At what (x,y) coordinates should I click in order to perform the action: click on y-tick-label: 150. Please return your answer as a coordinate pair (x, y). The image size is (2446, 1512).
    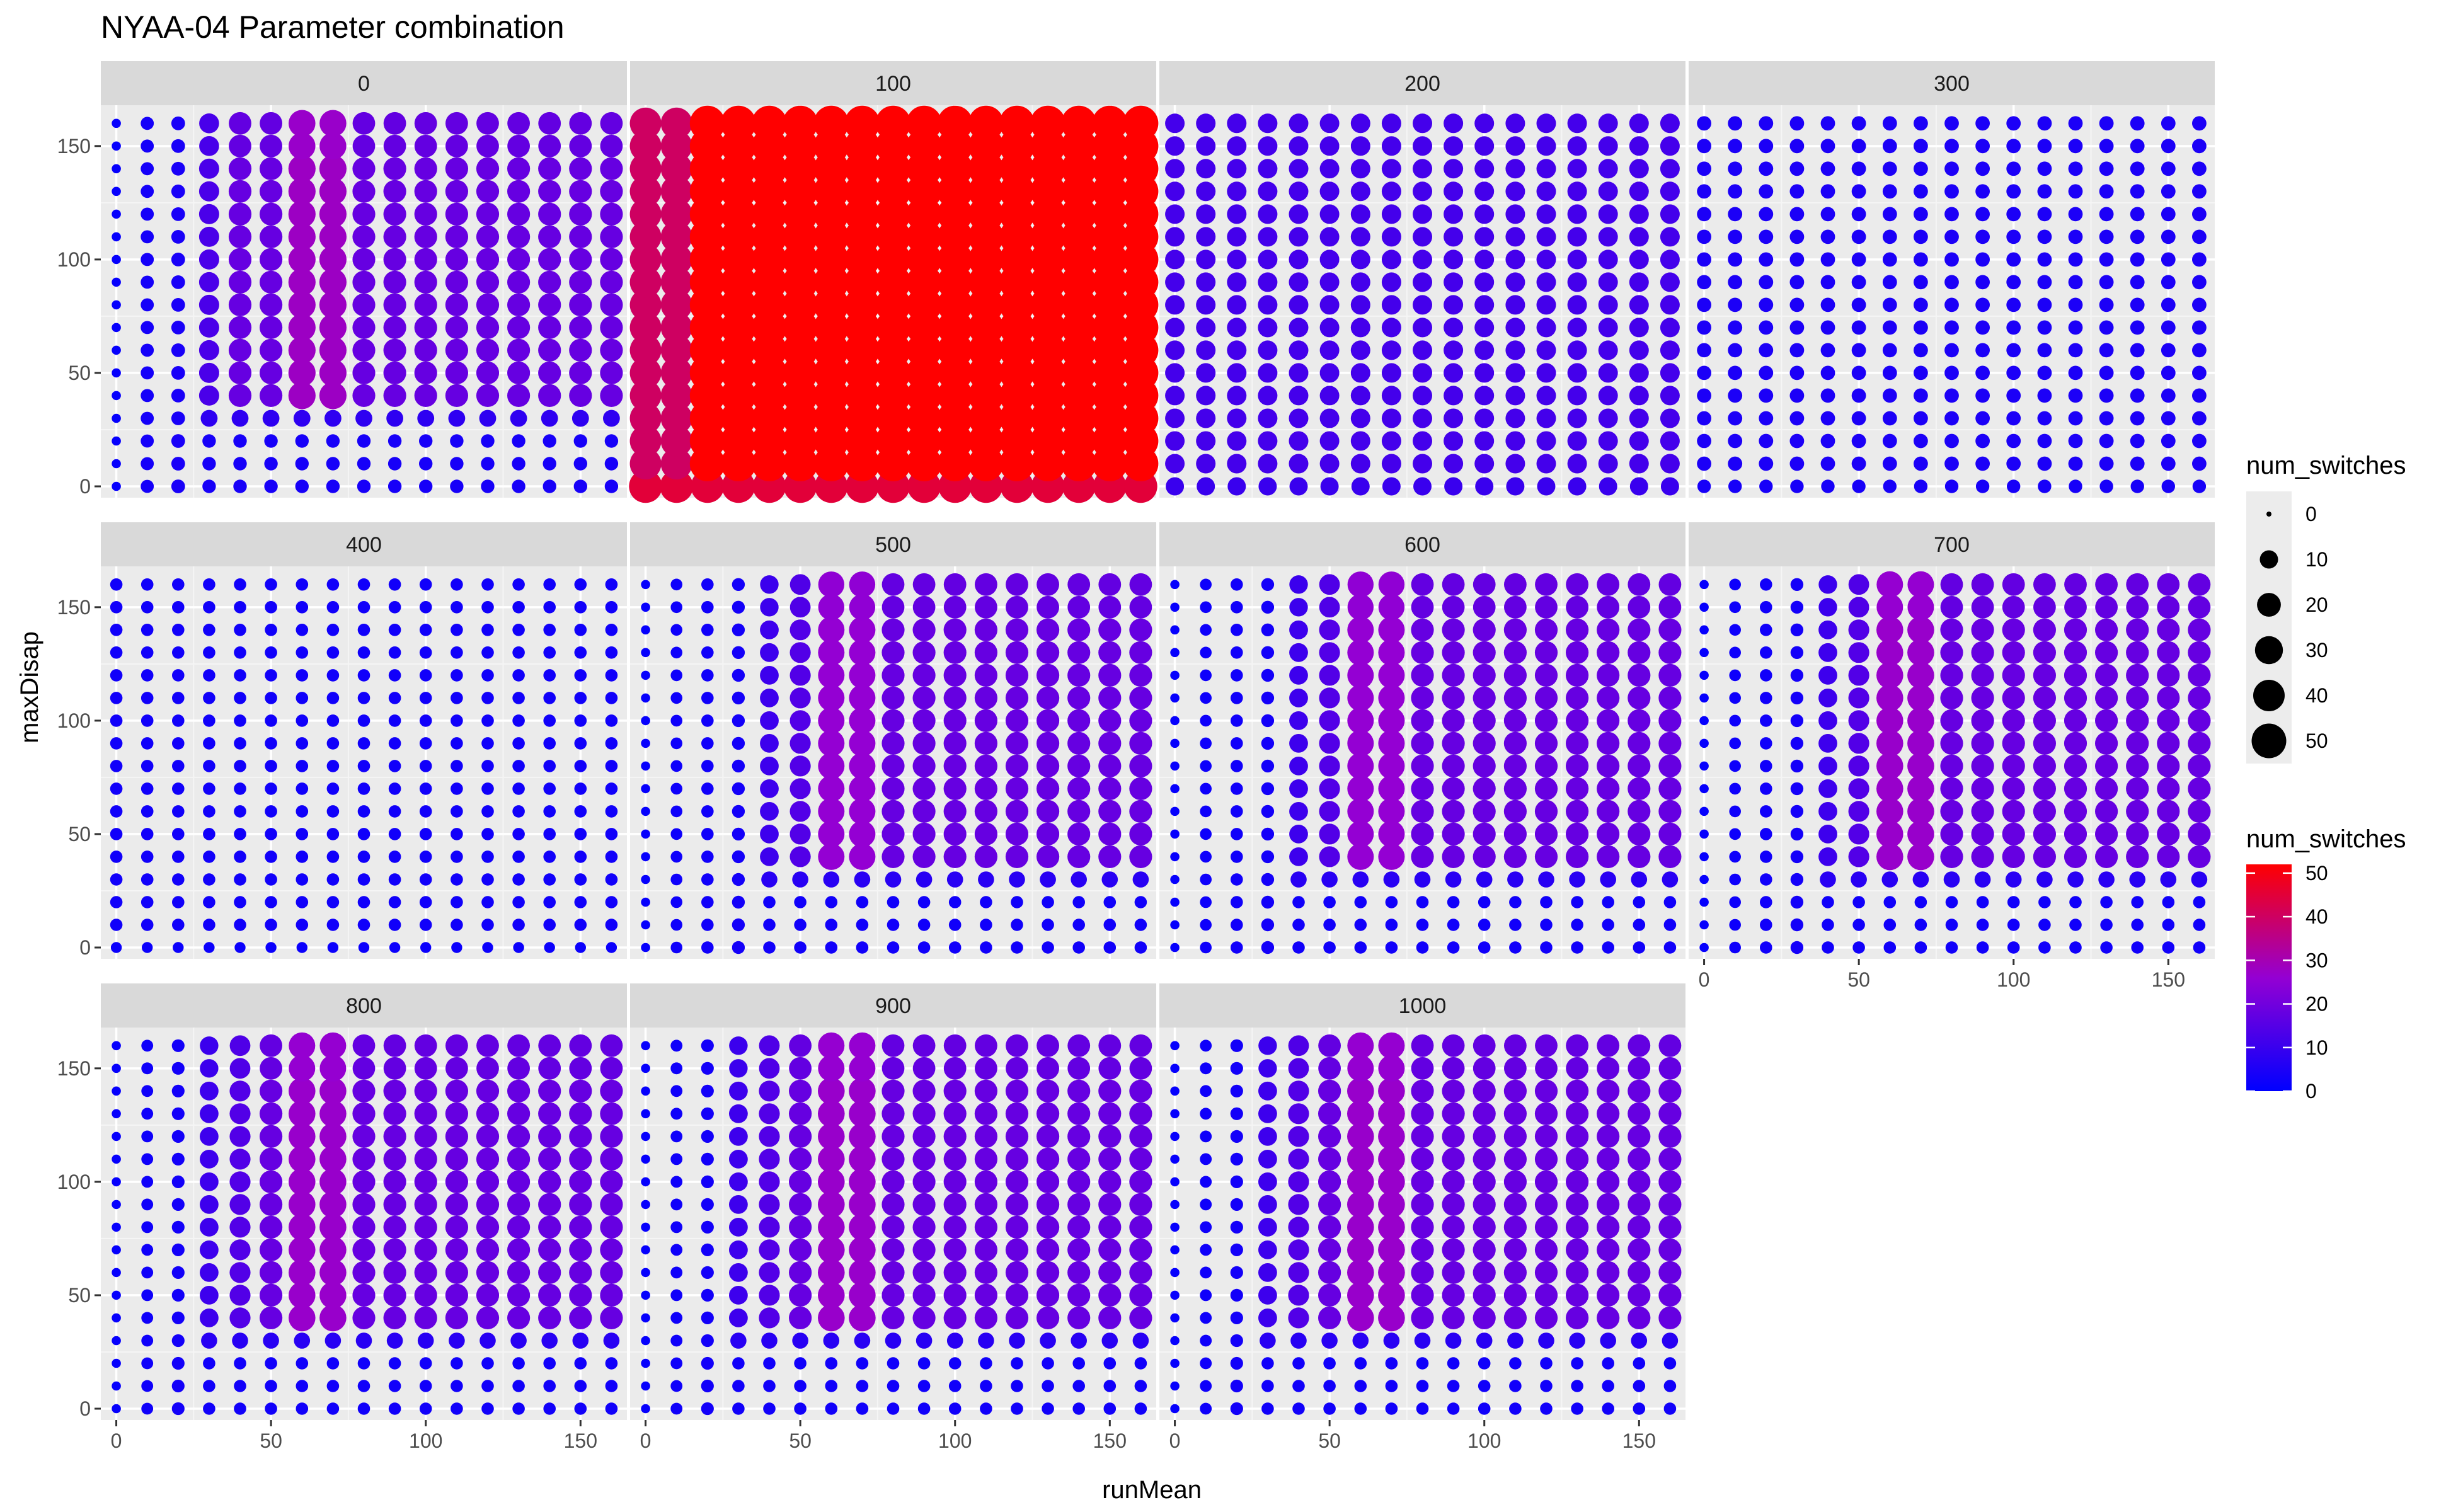
    Looking at the image, I should click on (74, 146).